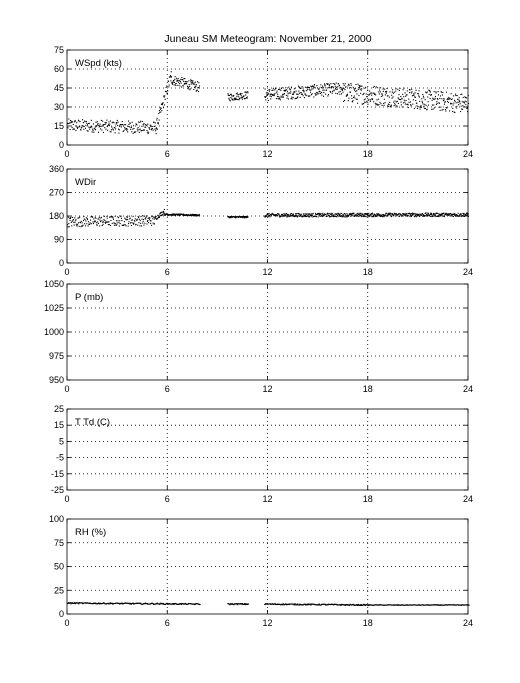  I want to click on rh-xtick-label-3: 18, so click(368, 623).